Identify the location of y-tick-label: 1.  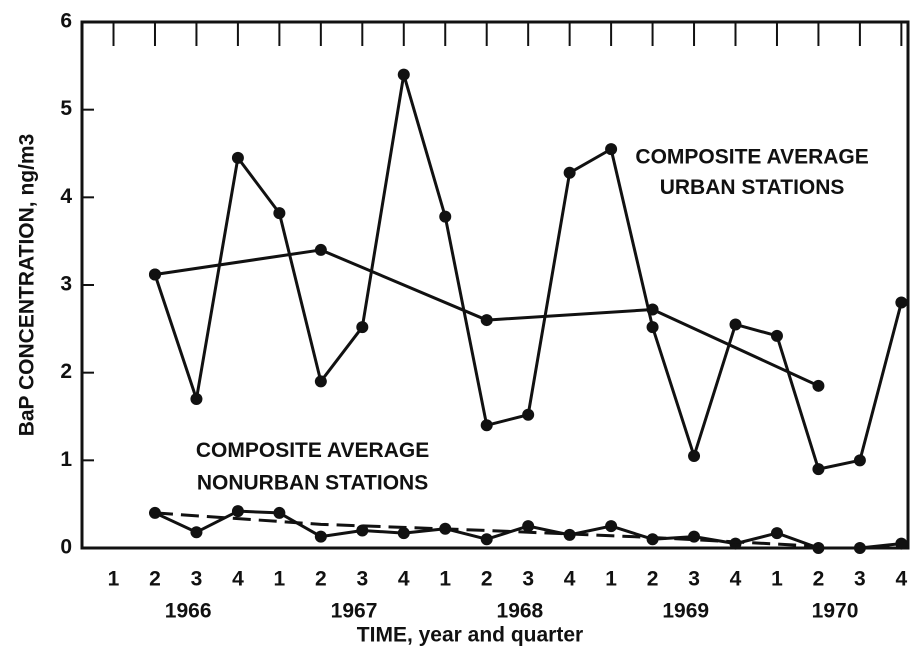
(66, 459).